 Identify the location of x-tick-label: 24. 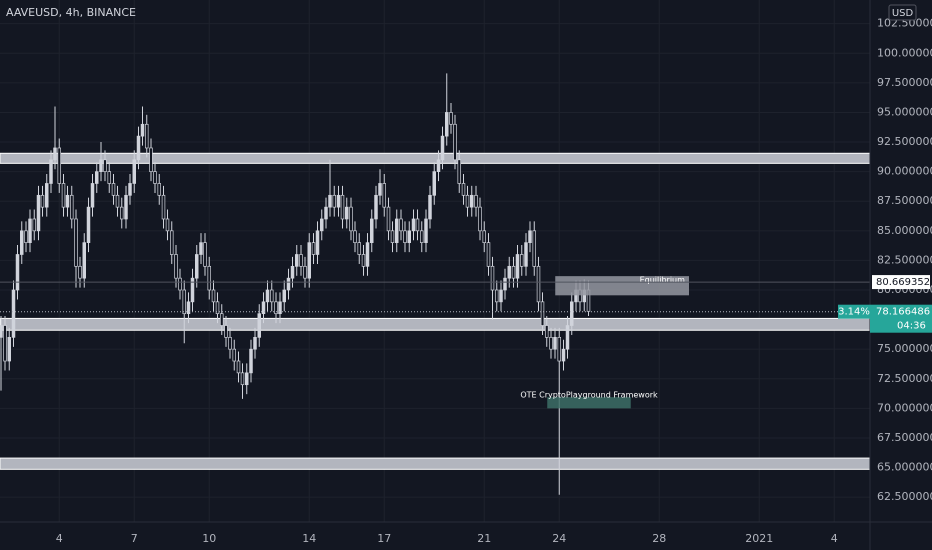
(559, 538).